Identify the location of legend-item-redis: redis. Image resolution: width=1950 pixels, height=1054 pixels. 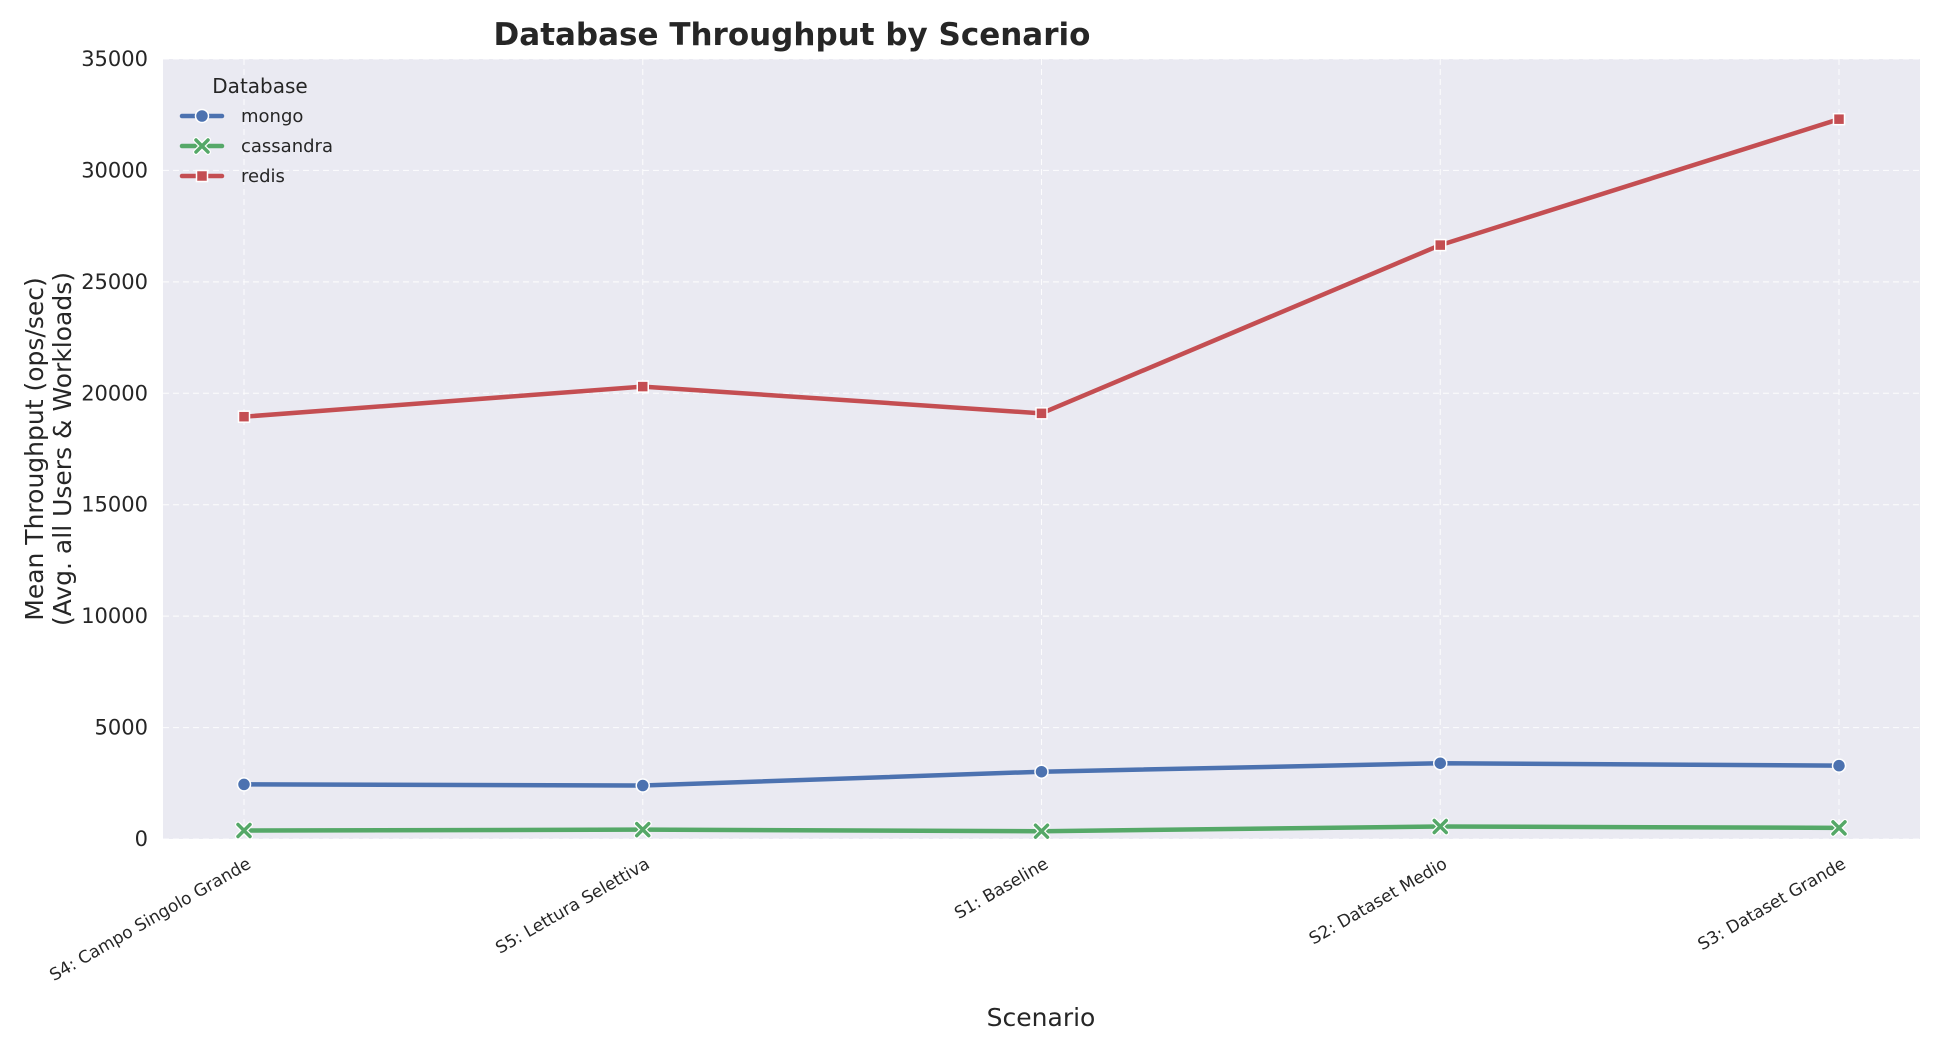
(232, 176).